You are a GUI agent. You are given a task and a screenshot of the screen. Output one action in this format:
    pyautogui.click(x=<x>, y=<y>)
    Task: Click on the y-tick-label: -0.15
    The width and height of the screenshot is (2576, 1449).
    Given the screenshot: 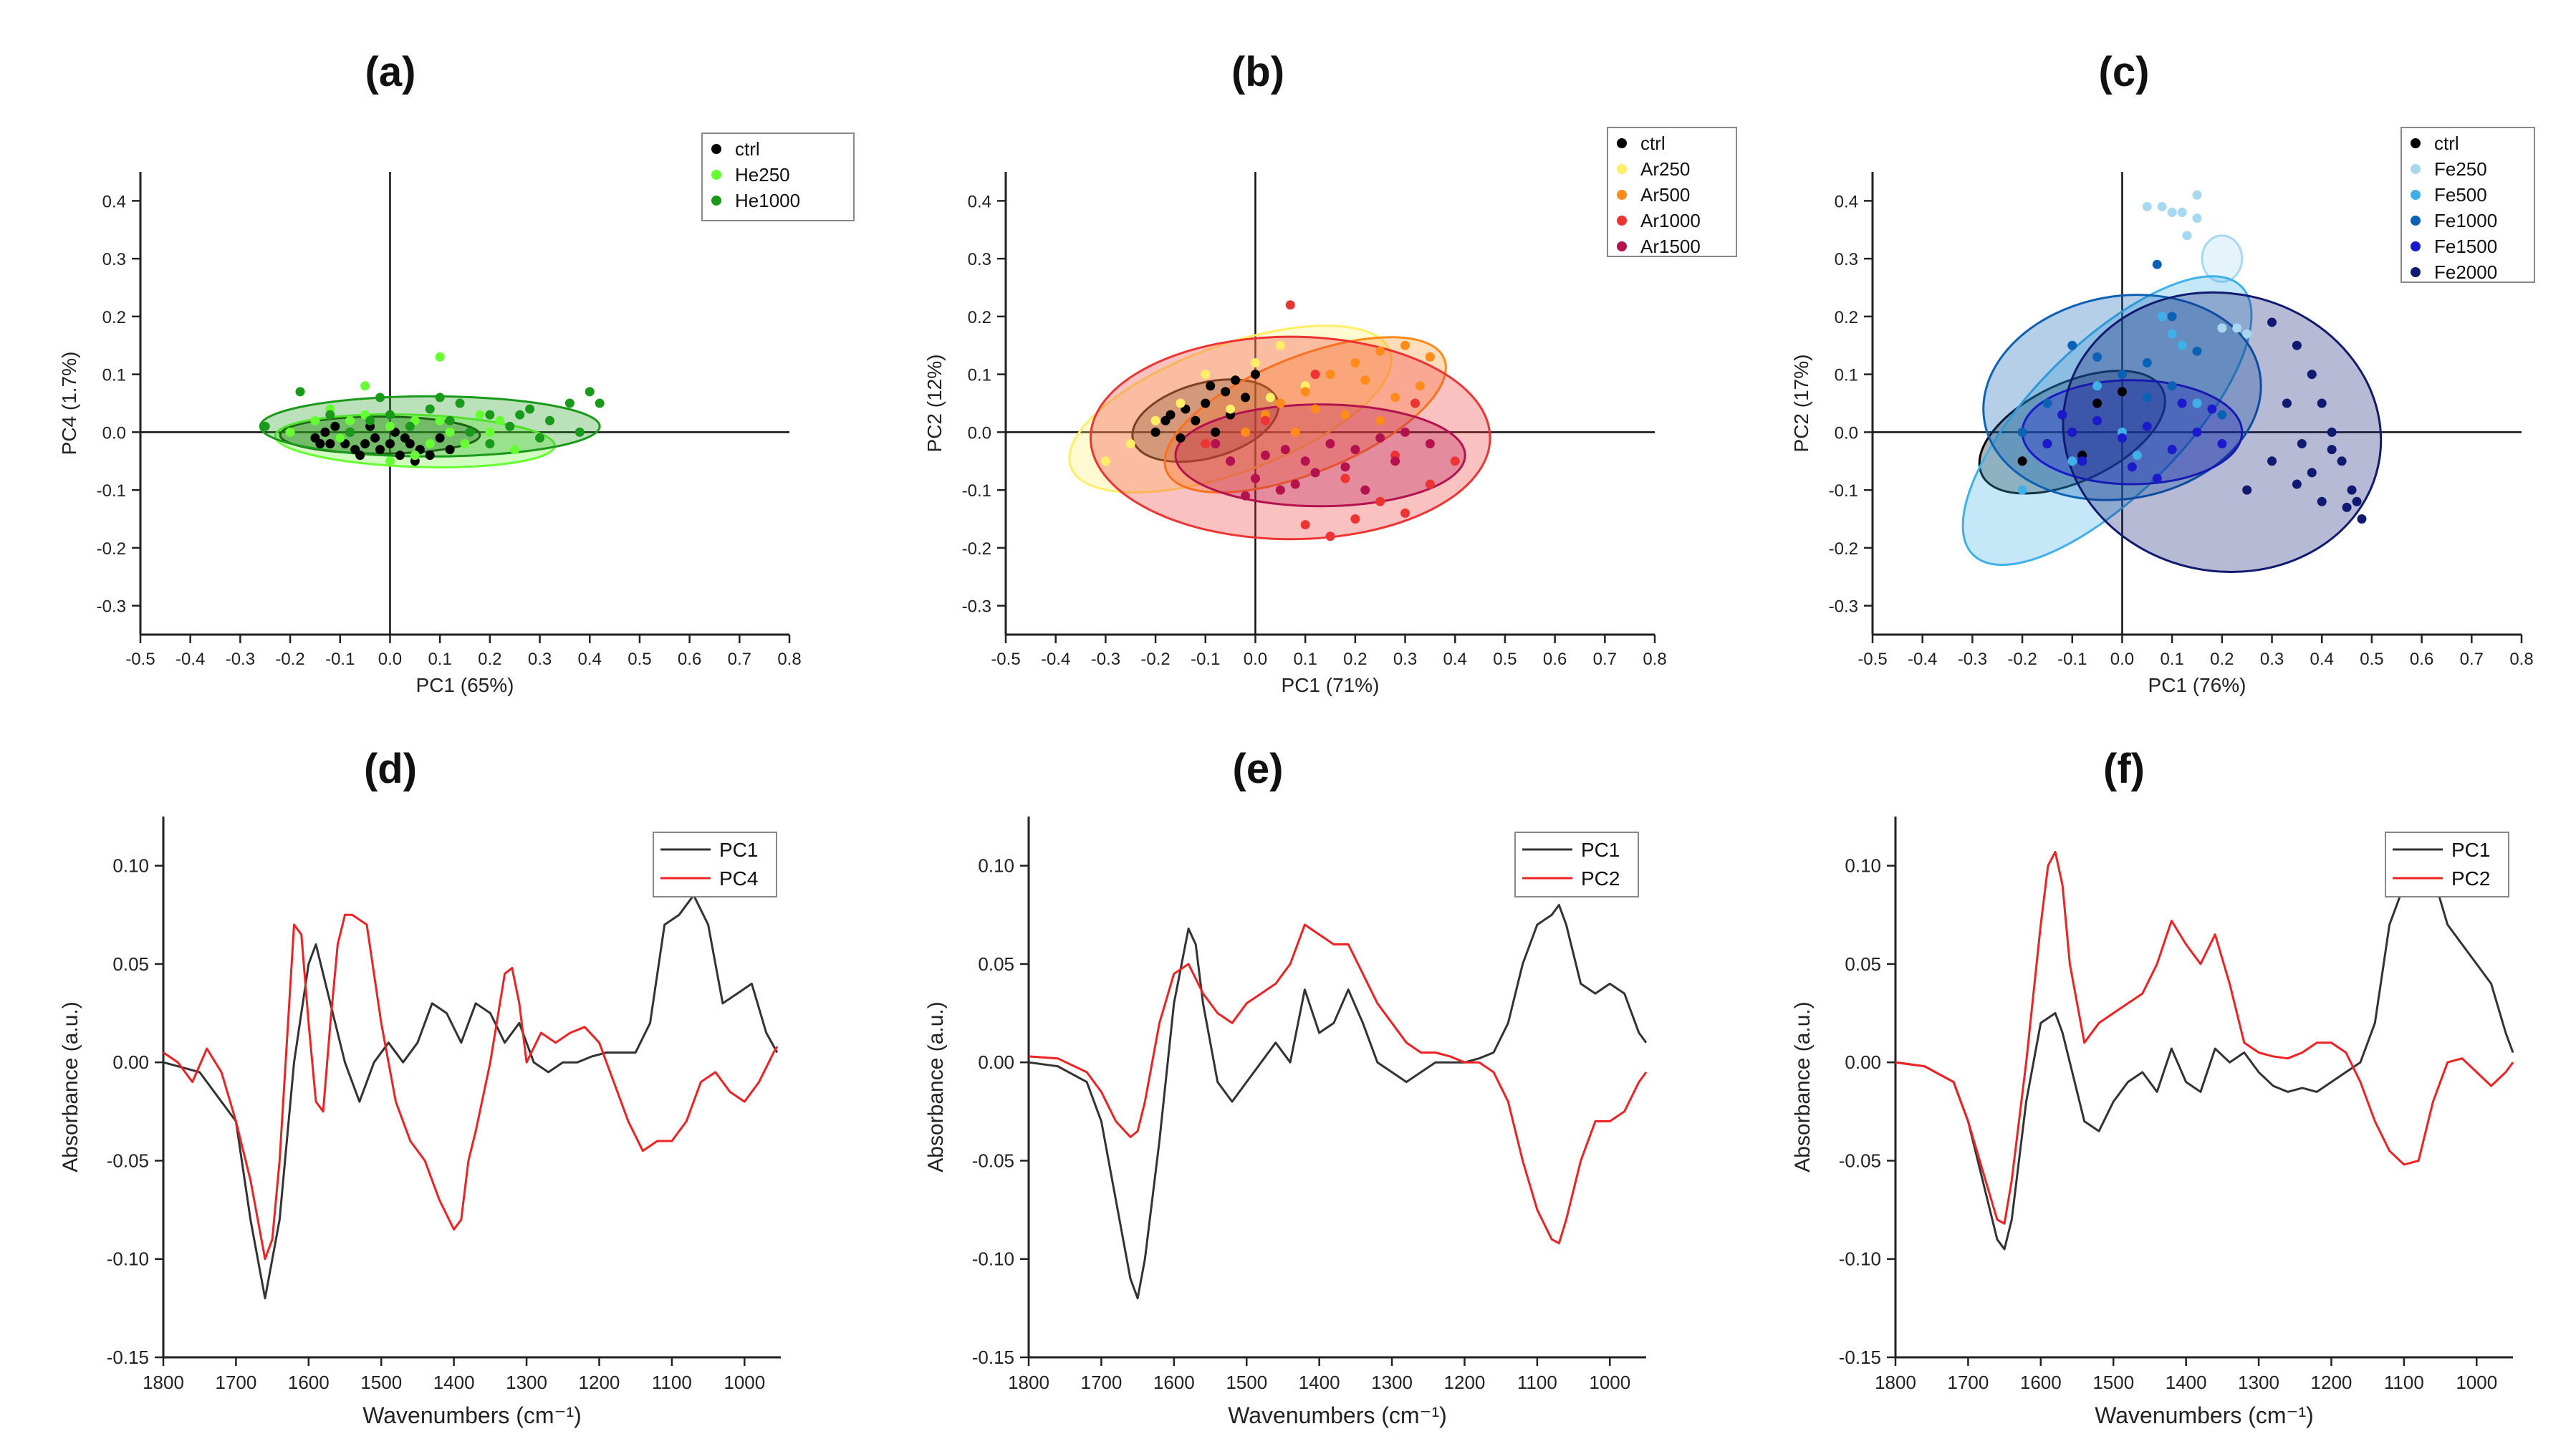 What is the action you would take?
    pyautogui.click(x=1860, y=1357)
    